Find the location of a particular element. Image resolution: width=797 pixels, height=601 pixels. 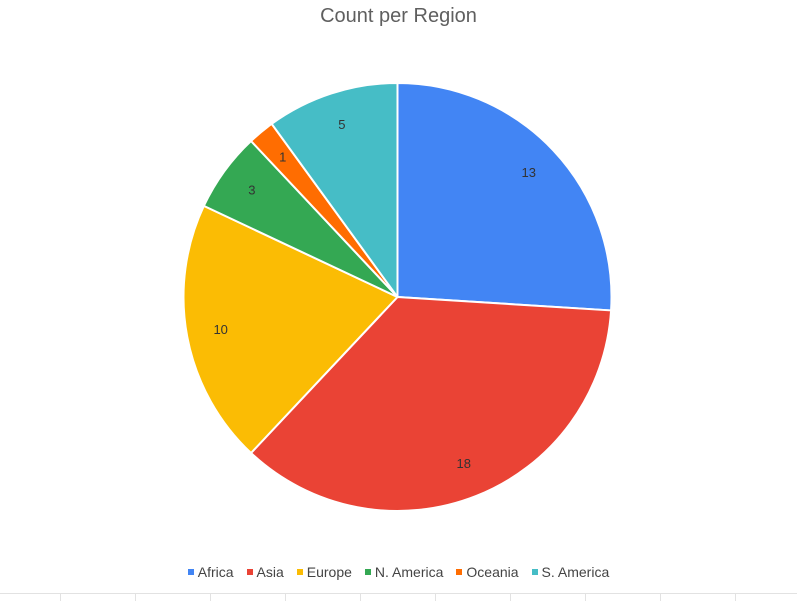

legend-label: N. America is located at coordinates (409, 572).